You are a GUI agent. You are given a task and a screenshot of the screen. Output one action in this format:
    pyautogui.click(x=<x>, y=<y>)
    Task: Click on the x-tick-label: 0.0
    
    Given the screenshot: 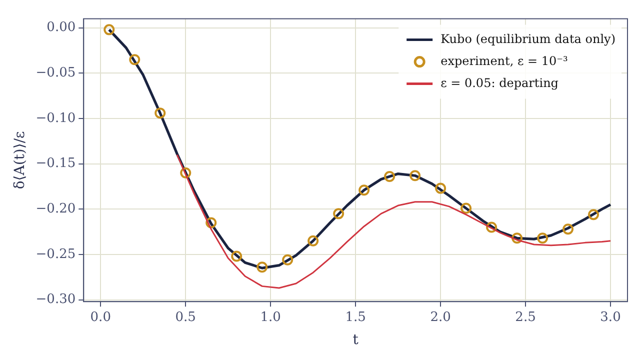 What is the action you would take?
    pyautogui.click(x=100, y=317)
    